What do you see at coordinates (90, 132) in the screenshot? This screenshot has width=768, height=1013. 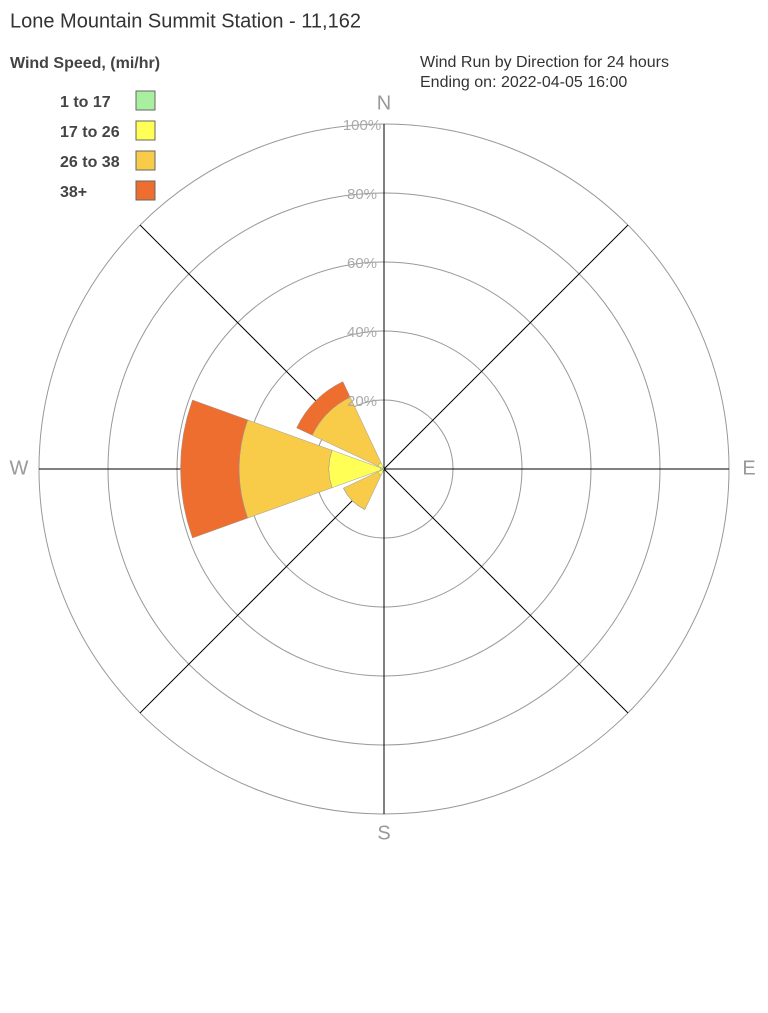 I see `legend-label: 17 to 26` at bounding box center [90, 132].